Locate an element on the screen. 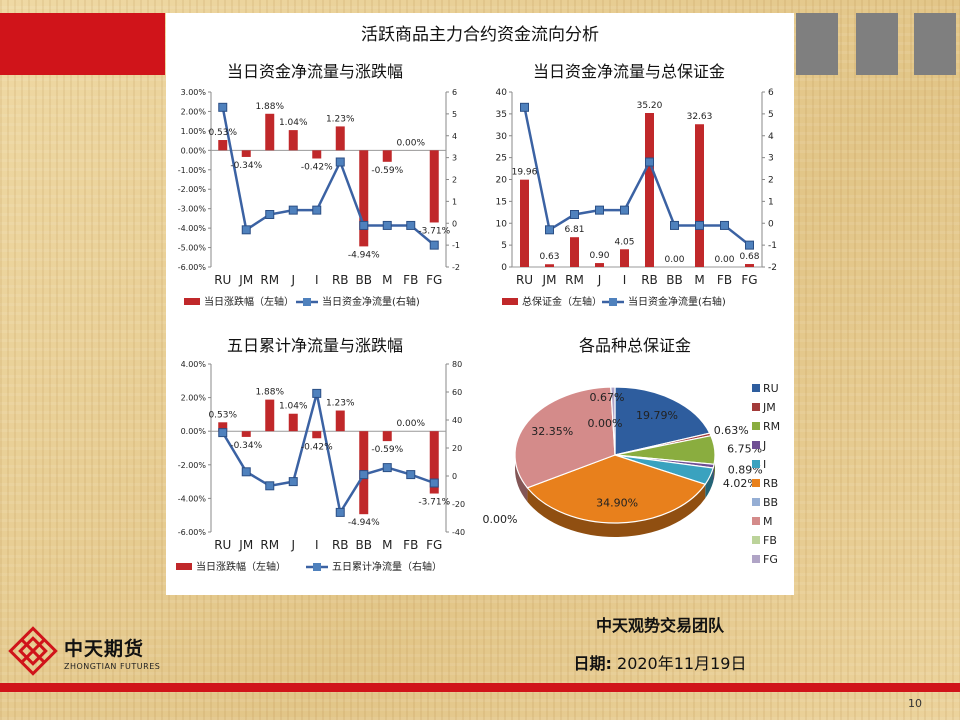 This screenshot has width=960, height=720. y-right-tick-label: 60 is located at coordinates (457, 392).